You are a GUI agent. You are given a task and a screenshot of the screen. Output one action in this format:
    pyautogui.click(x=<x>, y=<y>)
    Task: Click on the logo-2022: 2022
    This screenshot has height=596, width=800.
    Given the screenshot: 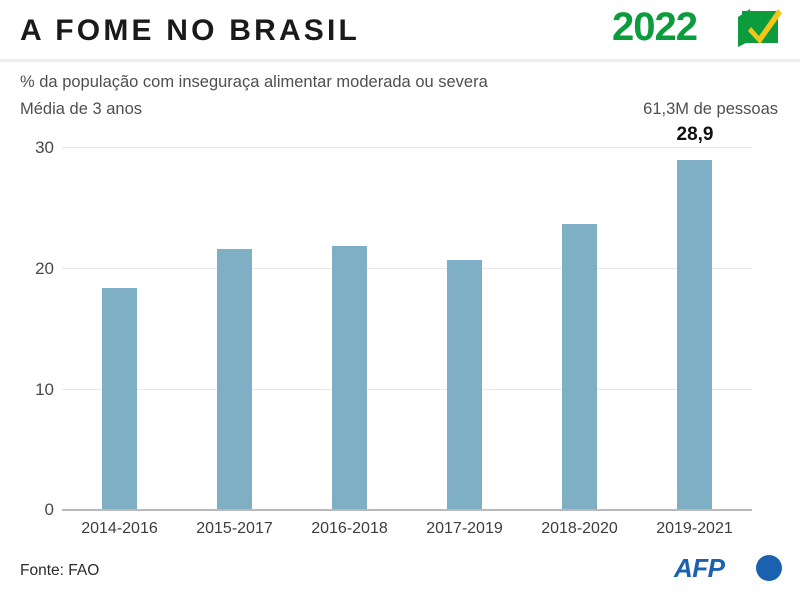 What is the action you would take?
    pyautogui.click(x=697, y=30)
    